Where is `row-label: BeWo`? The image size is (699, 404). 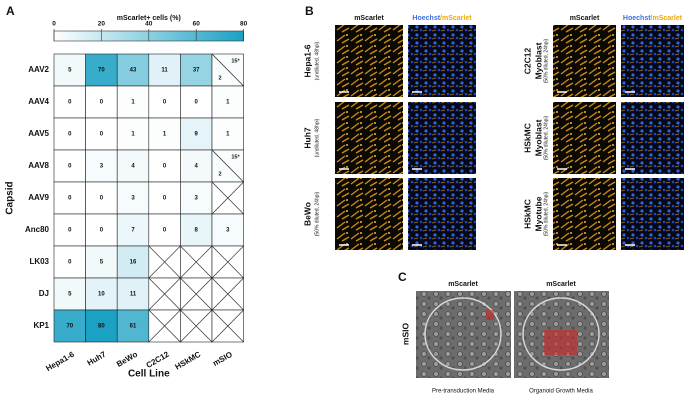
row-label: BeWo is located at coordinates (307, 214).